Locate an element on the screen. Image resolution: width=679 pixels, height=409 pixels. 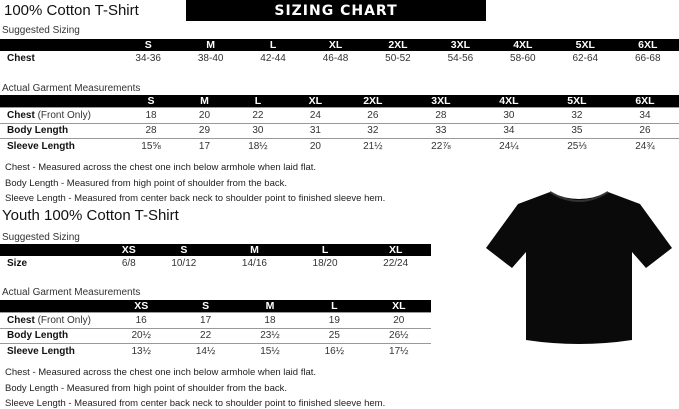
cell-value: 18½ is located at coordinates (258, 146).